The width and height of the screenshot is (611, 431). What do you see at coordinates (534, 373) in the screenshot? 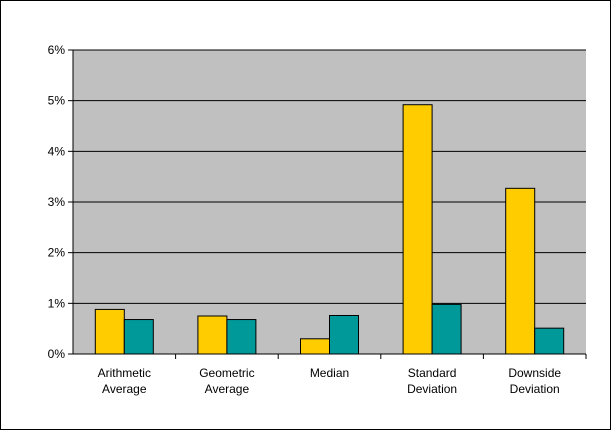
I see `x-category-label: Downside` at bounding box center [534, 373].